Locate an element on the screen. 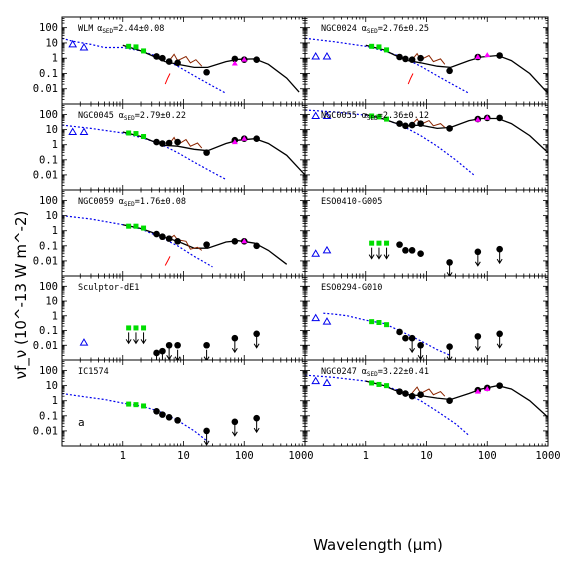 The width and height of the screenshot is (574, 574). panel-alpha: αSED=2.76±0.25 is located at coordinates (395, 29).